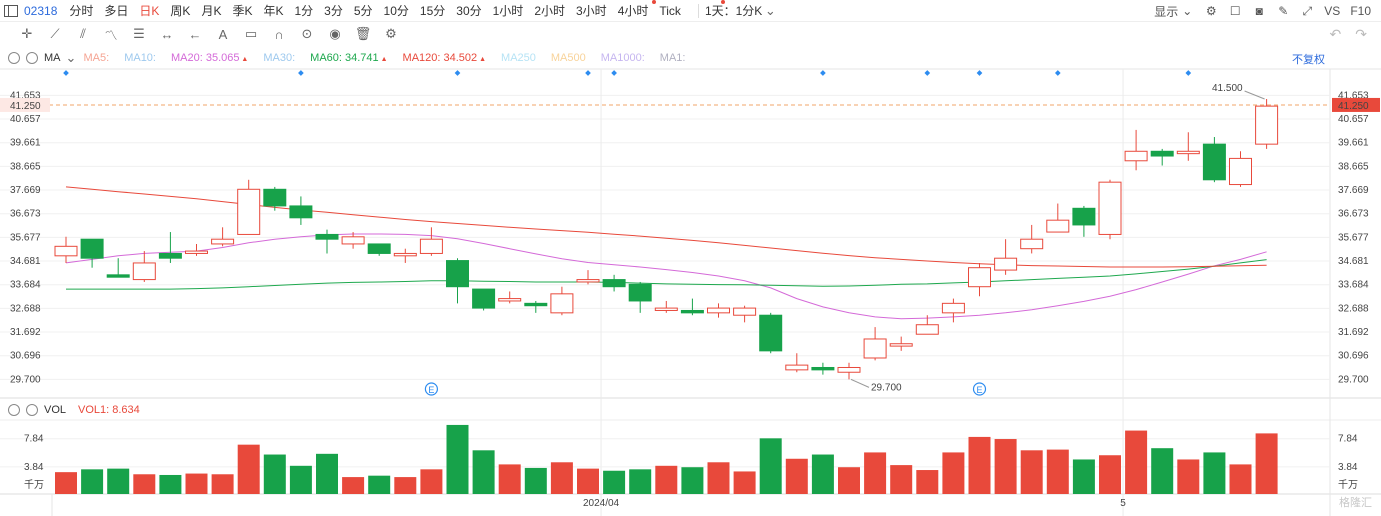  Describe the element at coordinates (1283, 11) in the screenshot. I see `pencil-icon: ✎` at that location.